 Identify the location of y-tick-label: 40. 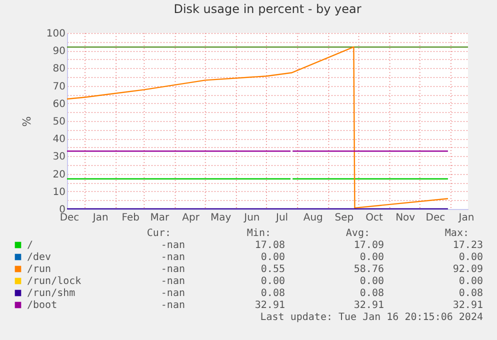
(59, 140).